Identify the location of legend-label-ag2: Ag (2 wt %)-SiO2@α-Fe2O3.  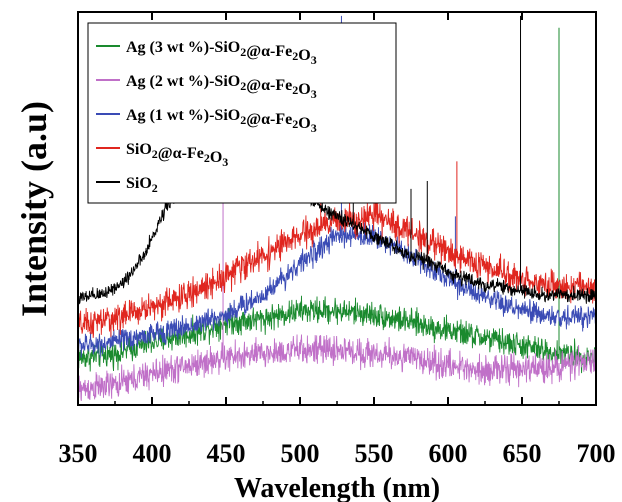
(221, 87).